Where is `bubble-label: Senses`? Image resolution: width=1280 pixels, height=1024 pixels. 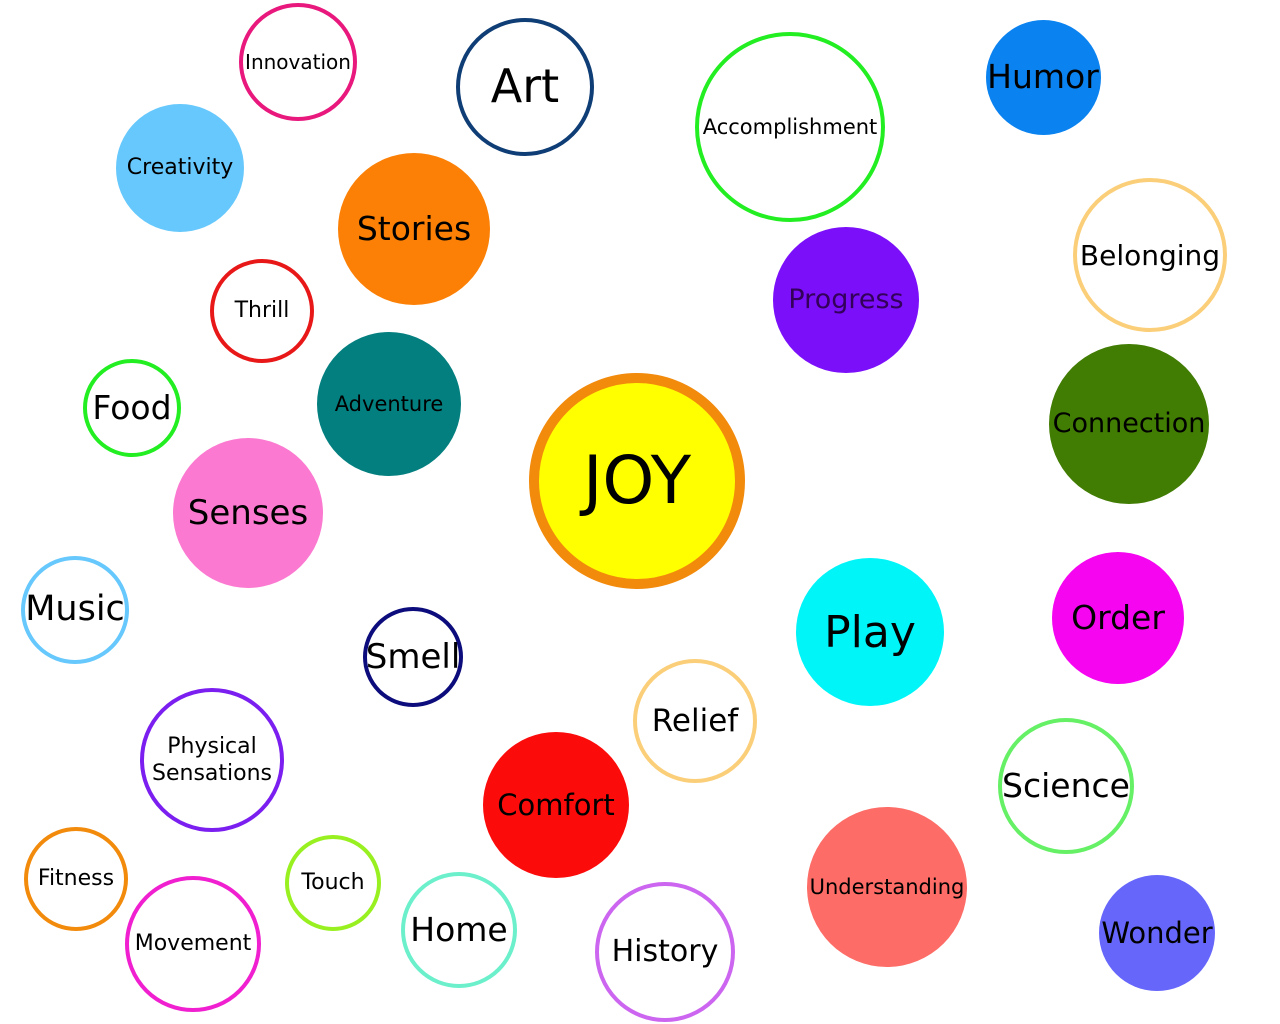 bubble-label: Senses is located at coordinates (248, 512).